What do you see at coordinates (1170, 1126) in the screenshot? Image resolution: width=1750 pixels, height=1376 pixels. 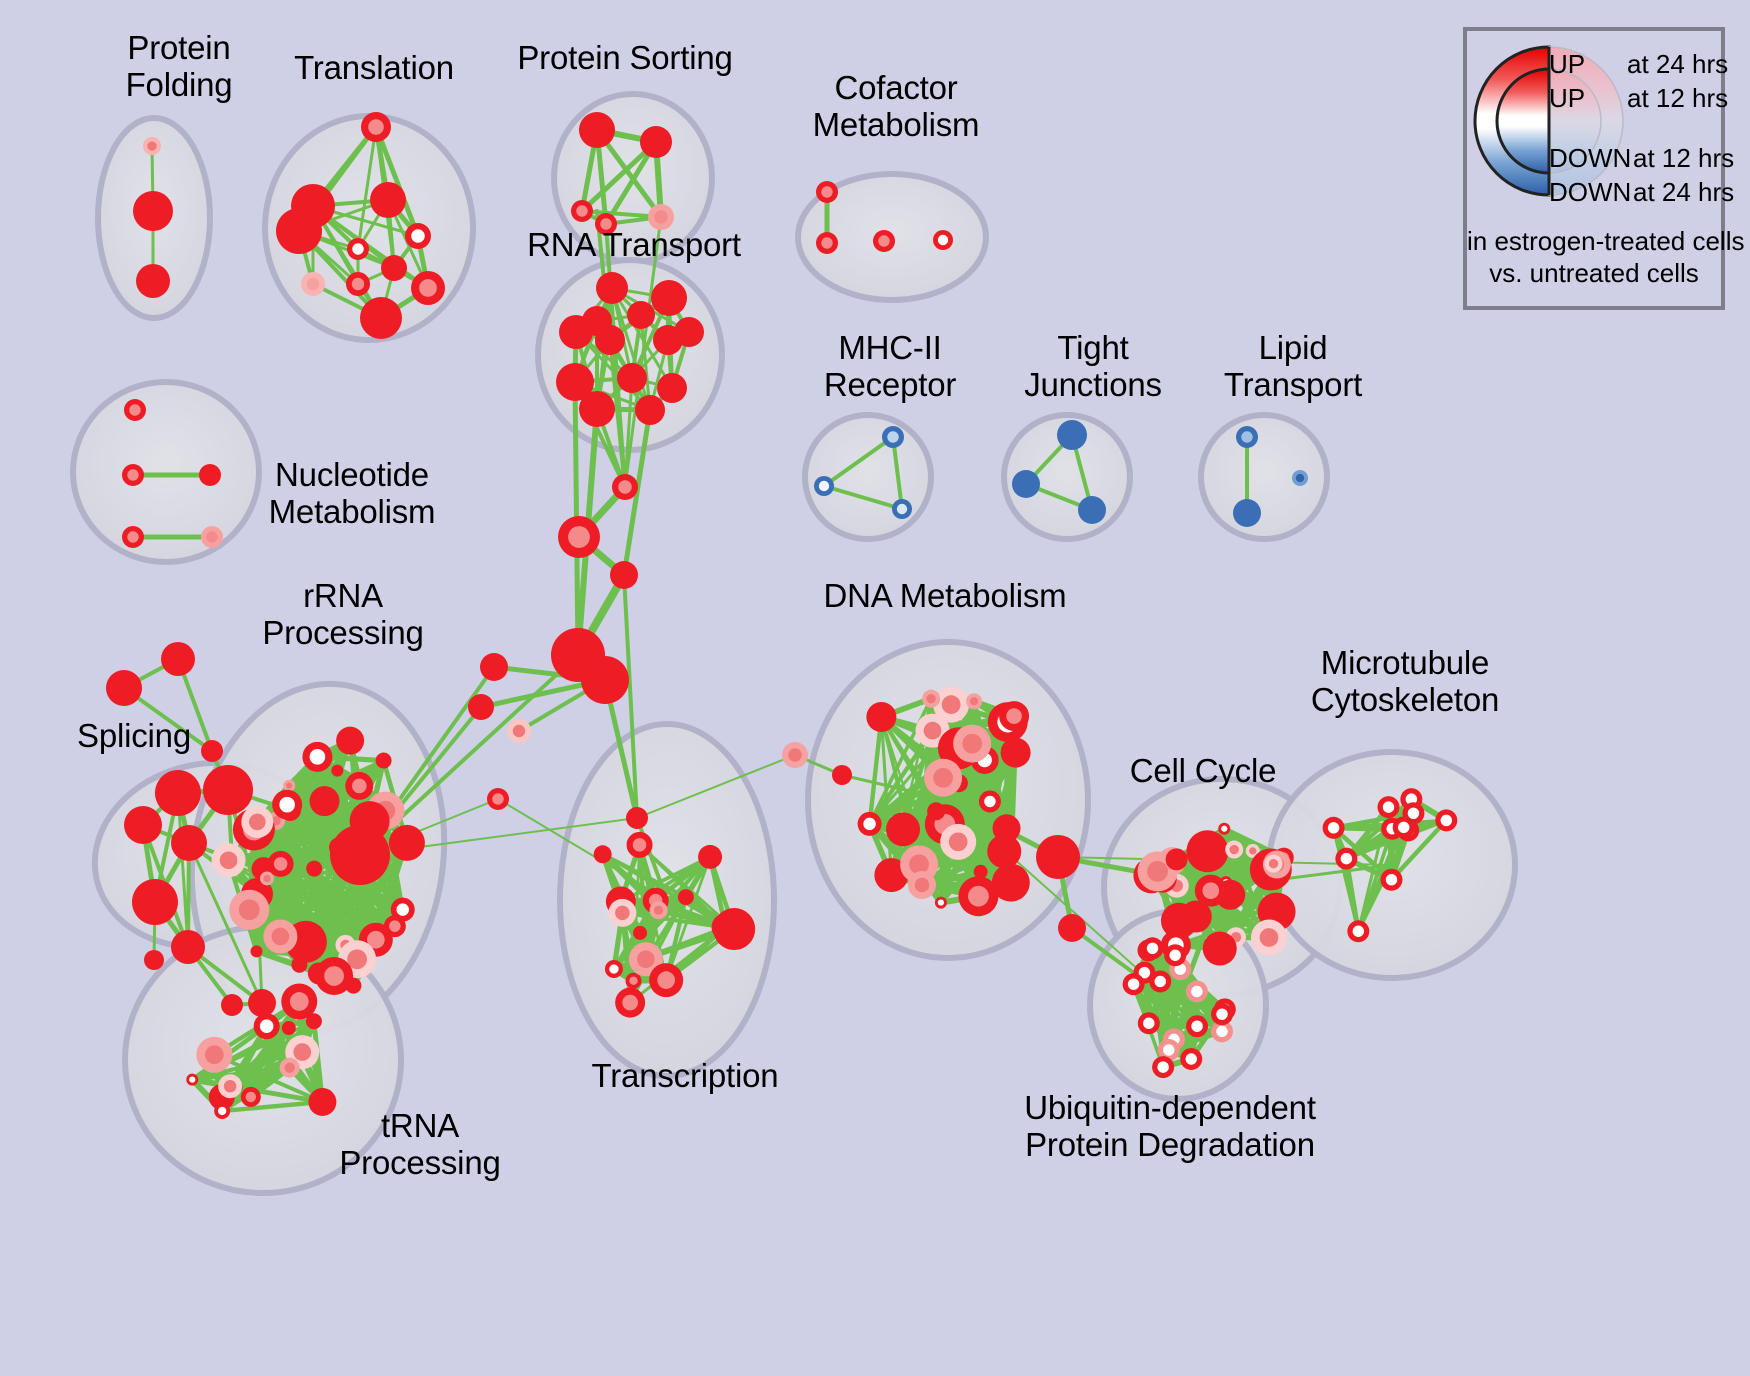 I see `cluster-label-ubiquitin-degradation: Ubiquitin-dependent Protein Degradation` at bounding box center [1170, 1126].